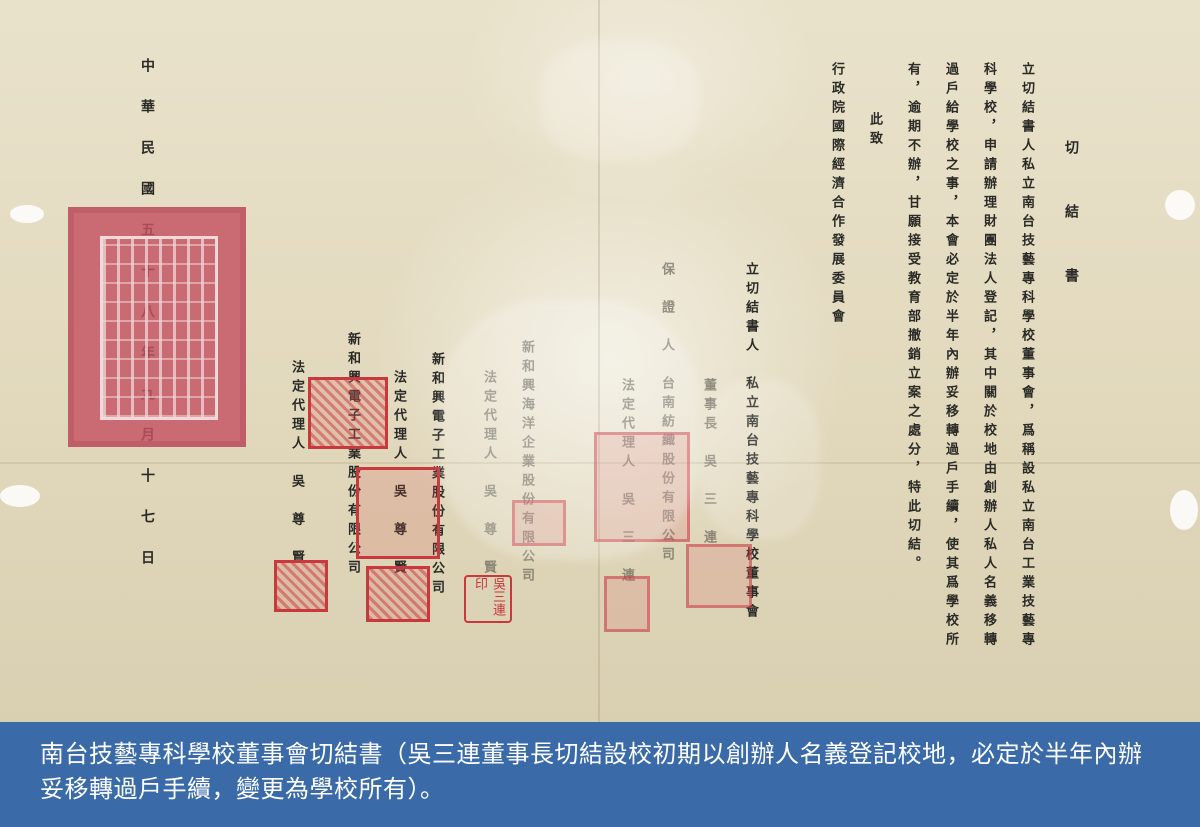 The height and width of the screenshot is (827, 1200). Describe the element at coordinates (1026, 356) in the screenshot. I see `body-line-1: 立切結書人私立南台技藝專科學校董事會，爲稱設私立南台工業技藝專` at that location.